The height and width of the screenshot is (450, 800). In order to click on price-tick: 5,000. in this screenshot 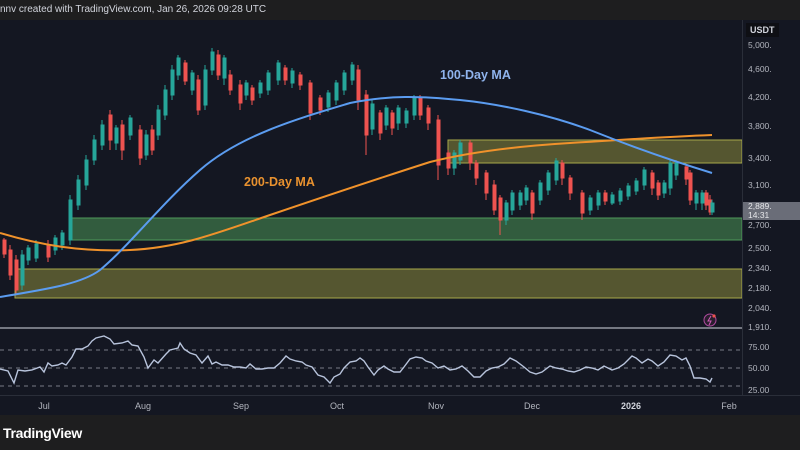, I will do `click(760, 45)`.